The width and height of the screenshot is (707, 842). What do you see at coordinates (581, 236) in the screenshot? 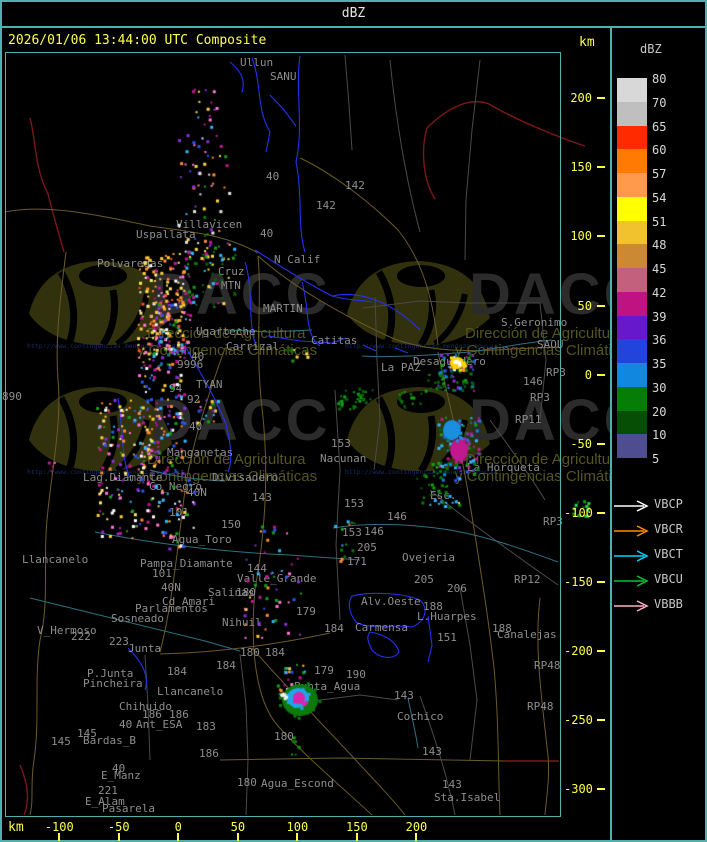
I see `vertical-tick-label: 100` at bounding box center [581, 236].